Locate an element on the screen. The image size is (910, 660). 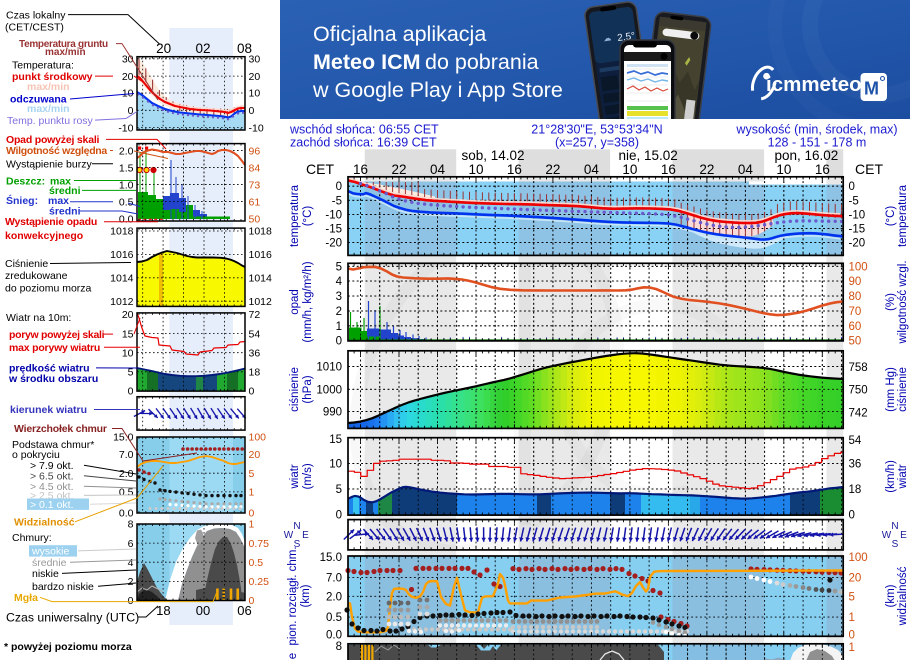
svg-text: Meteo ICM is located at coordinates (367, 62).